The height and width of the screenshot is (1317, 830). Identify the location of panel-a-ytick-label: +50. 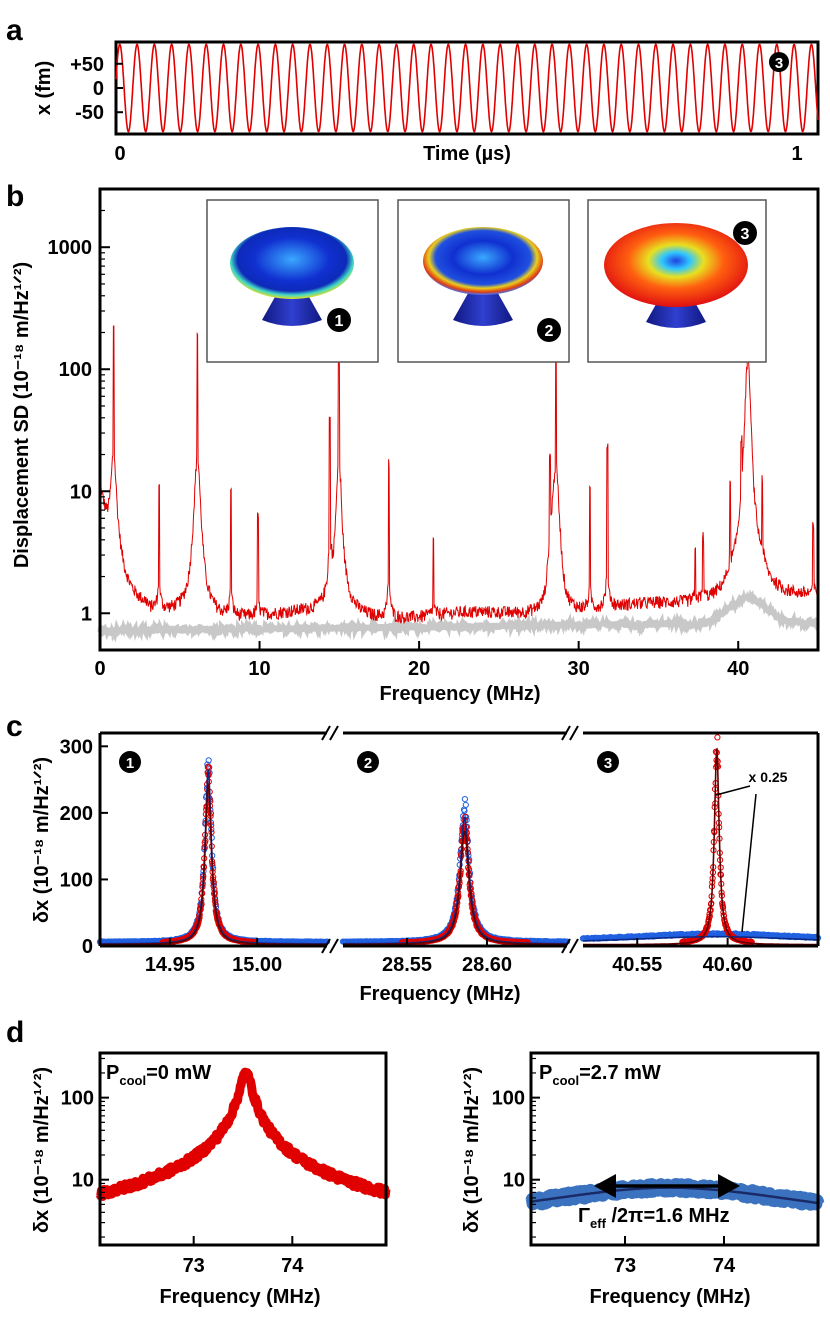
(87, 65).